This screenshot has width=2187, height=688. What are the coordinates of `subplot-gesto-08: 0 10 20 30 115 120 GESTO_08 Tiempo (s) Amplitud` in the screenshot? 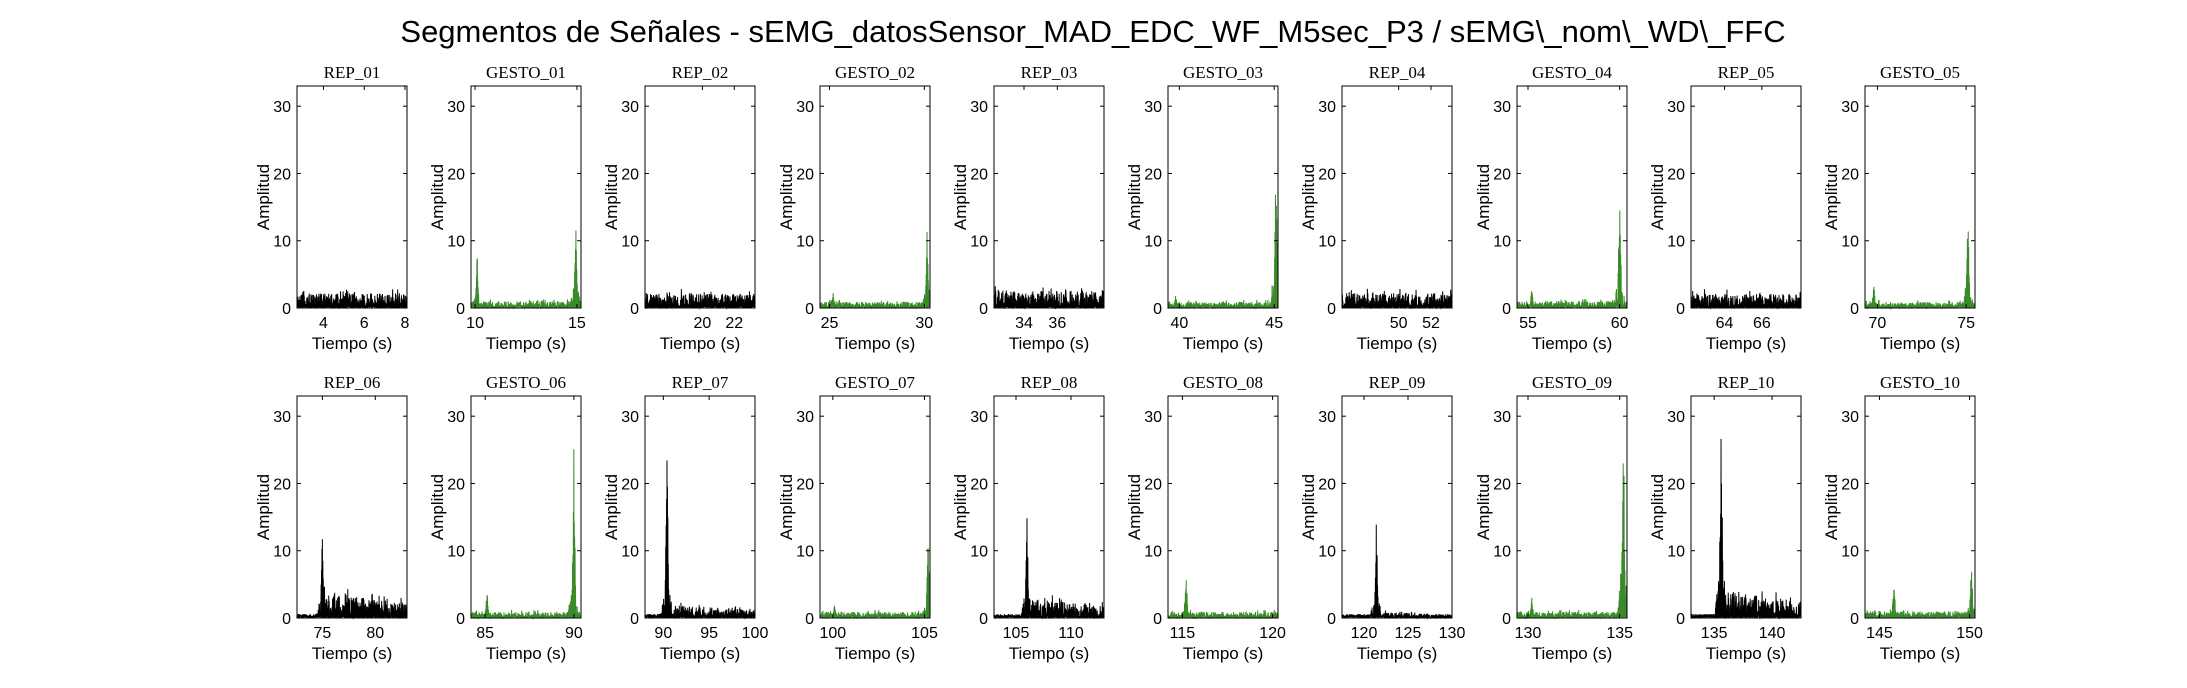 It's located at (1205, 518).